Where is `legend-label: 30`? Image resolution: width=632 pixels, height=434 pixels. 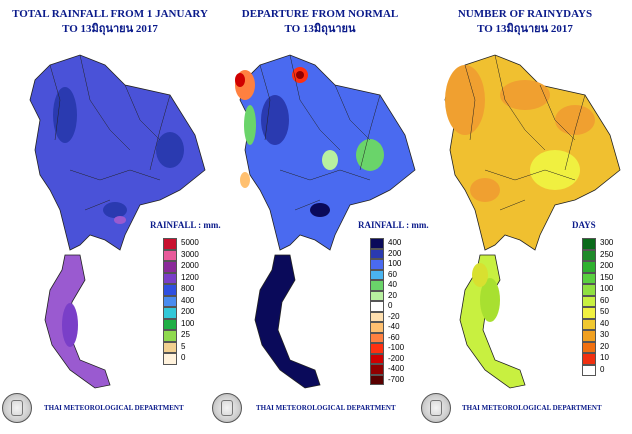 legend-label: 30 is located at coordinates (604, 334).